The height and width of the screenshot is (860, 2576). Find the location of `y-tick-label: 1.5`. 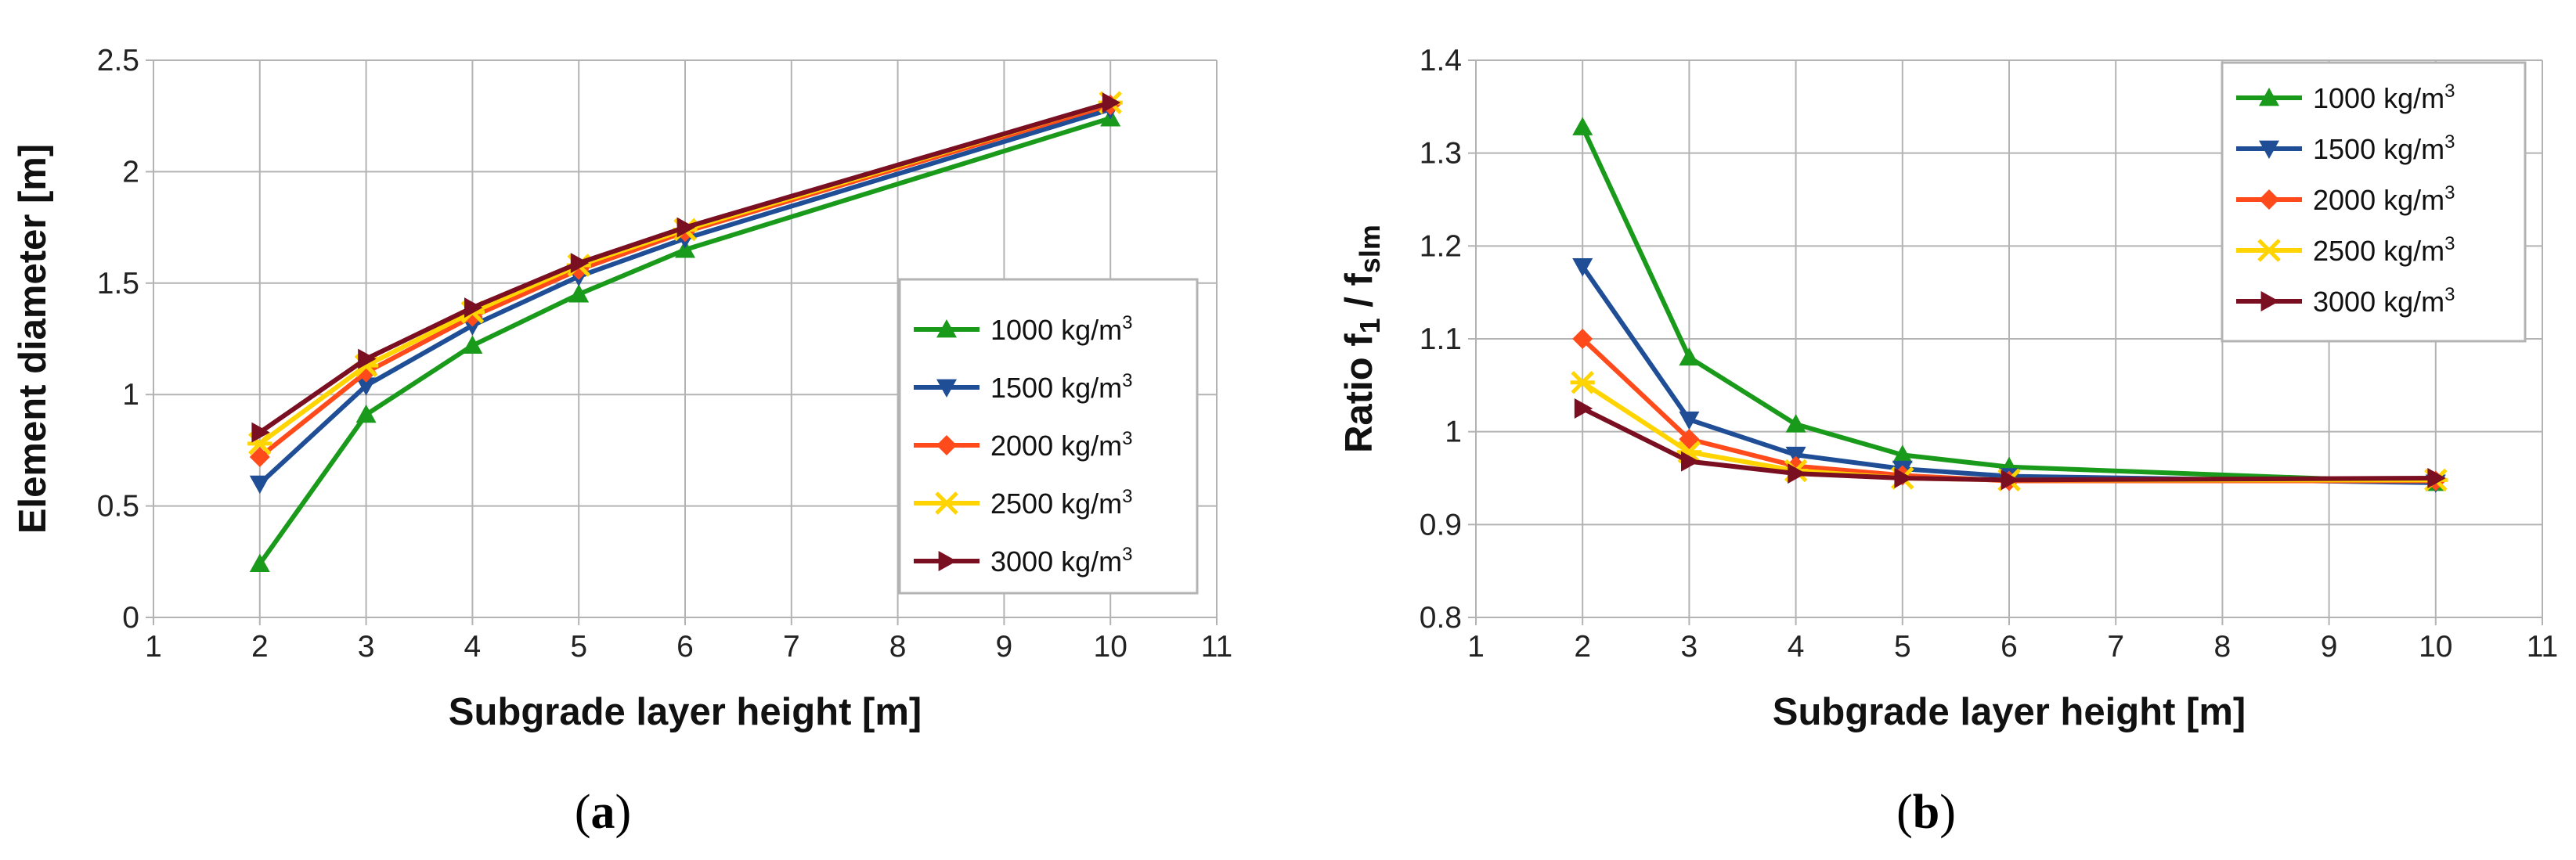

y-tick-label: 1.5 is located at coordinates (118, 283).